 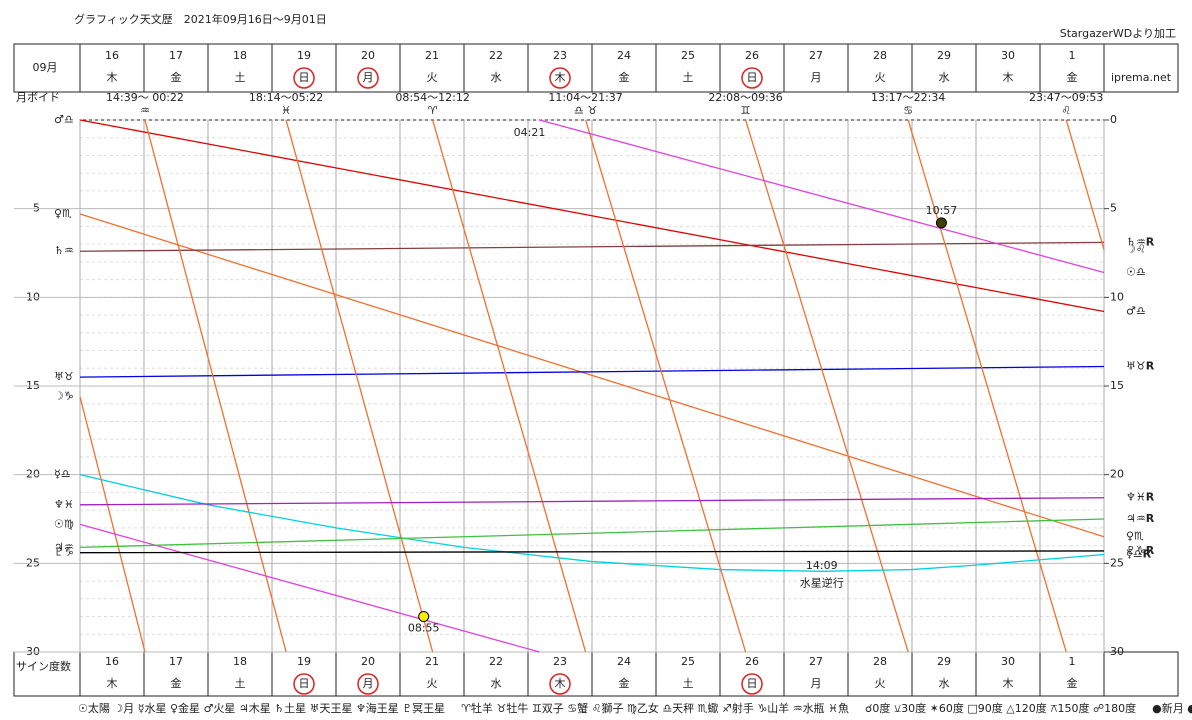 What do you see at coordinates (942, 210) in the screenshot?
I see `moon-phase-time: 10:57` at bounding box center [942, 210].